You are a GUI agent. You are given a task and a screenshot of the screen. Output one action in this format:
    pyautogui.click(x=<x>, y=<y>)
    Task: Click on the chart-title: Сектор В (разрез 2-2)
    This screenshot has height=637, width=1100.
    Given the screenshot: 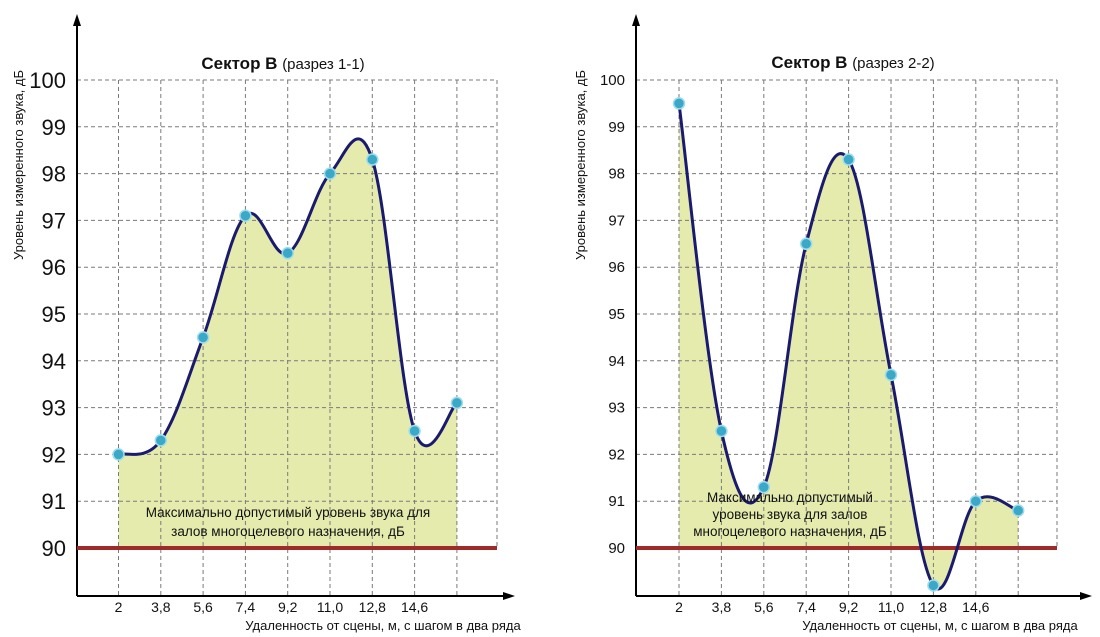 What is the action you would take?
    pyautogui.click(x=852, y=62)
    